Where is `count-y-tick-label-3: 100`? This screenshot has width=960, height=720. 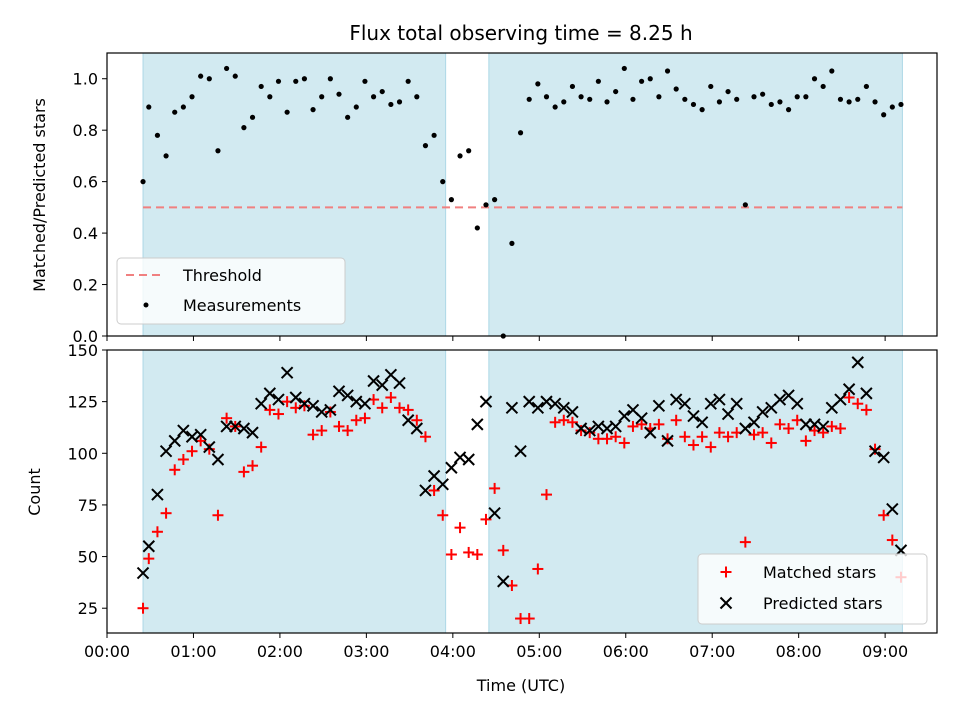 count-y-tick-label-3: 100 is located at coordinates (82, 453).